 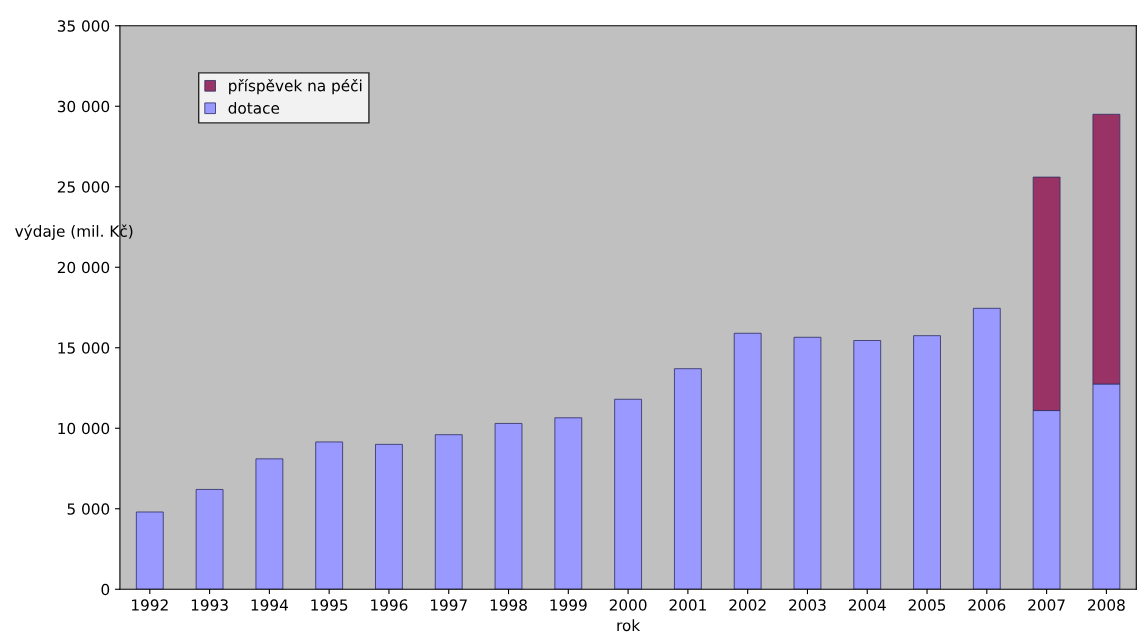 What do you see at coordinates (927, 605) in the screenshot?
I see `x-tick-label: 2005` at bounding box center [927, 605].